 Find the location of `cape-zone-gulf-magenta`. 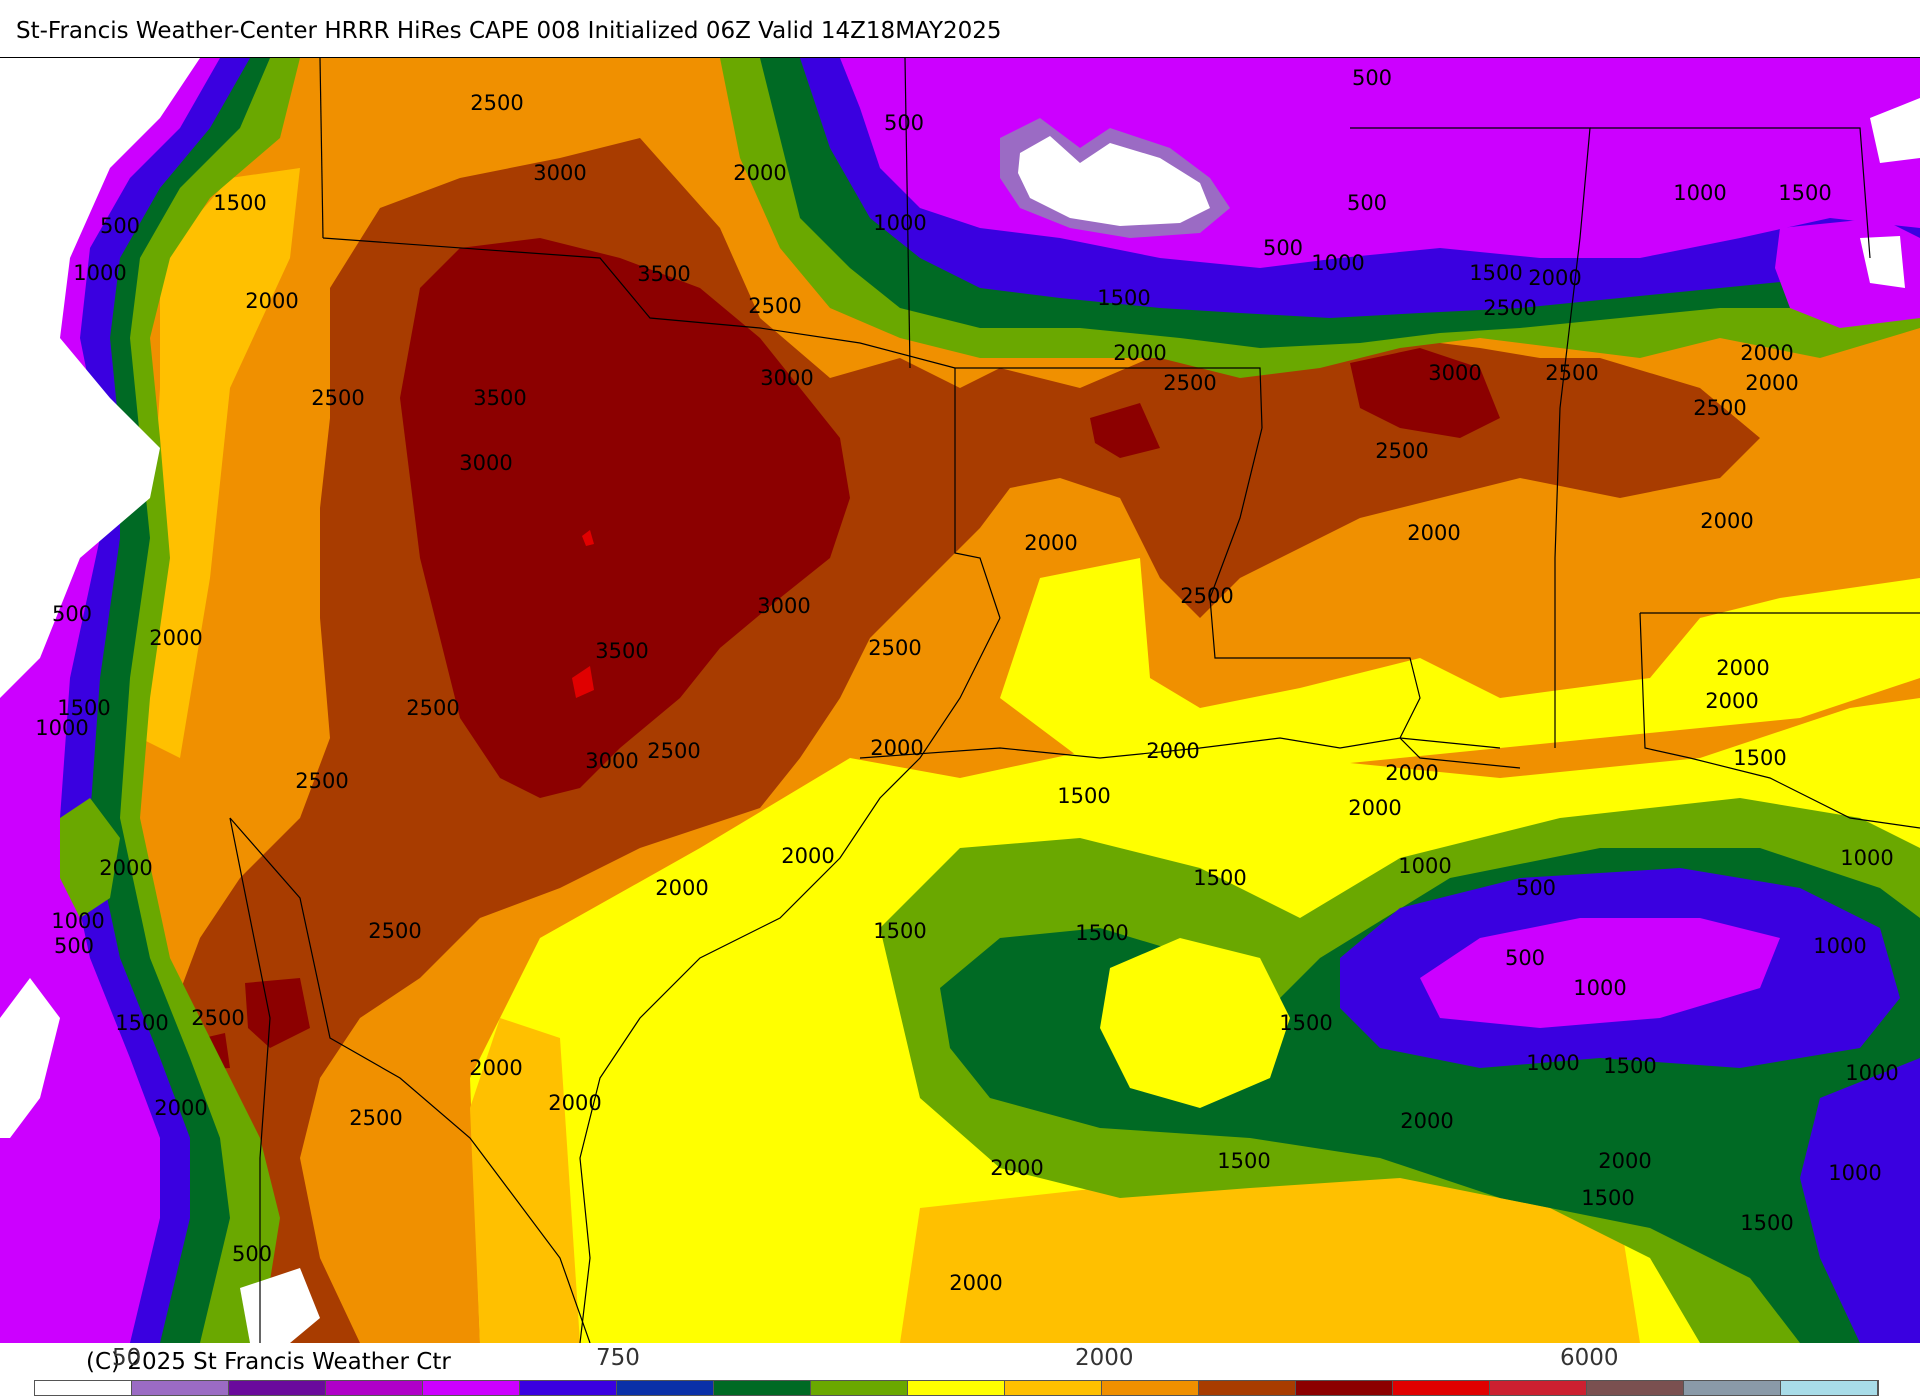

cape-zone-gulf-magenta is located at coordinates (1600, 973).